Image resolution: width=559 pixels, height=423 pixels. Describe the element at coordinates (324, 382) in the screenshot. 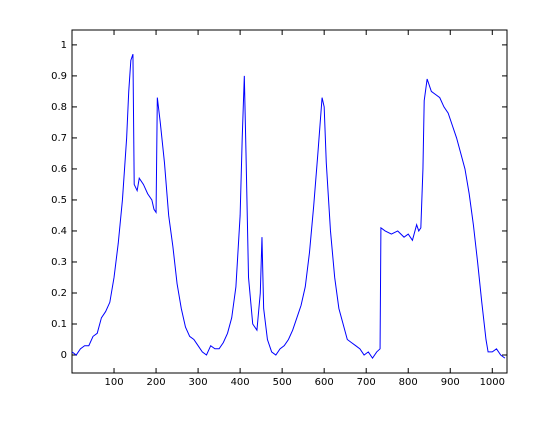

I see `x-tick-label: 600` at that location.